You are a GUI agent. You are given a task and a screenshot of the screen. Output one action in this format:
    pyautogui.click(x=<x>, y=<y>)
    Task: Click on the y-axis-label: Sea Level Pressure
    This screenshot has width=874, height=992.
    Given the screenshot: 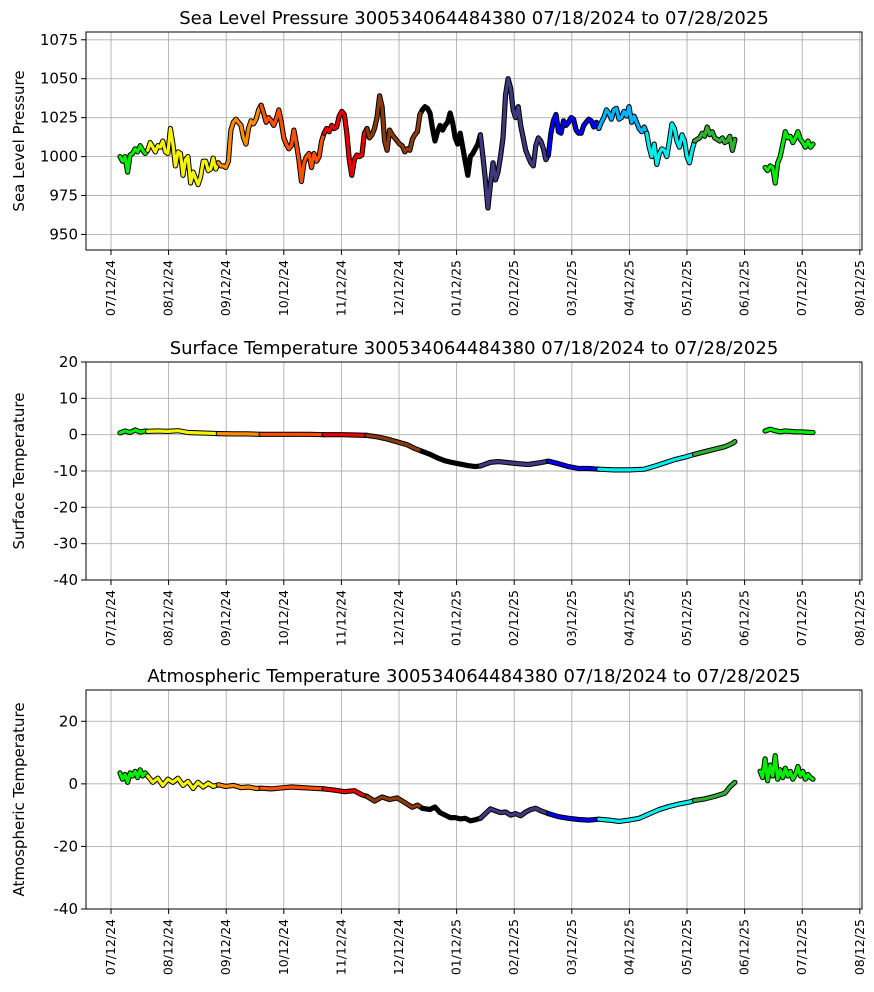 What is the action you would take?
    pyautogui.click(x=19, y=140)
    